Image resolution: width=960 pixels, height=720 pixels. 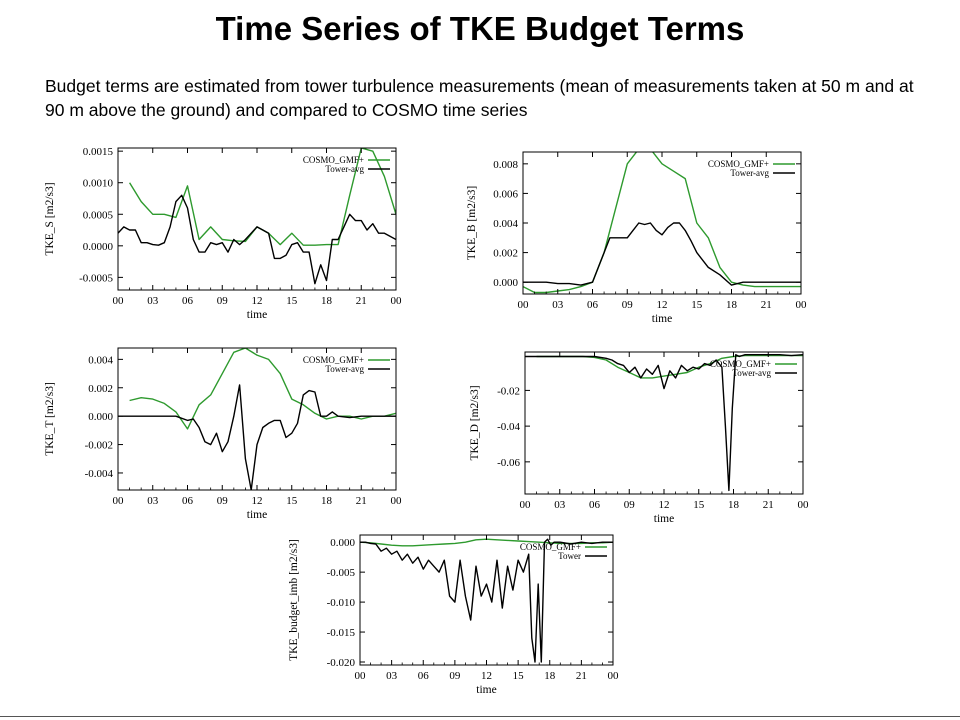 I want to click on y-axis-label: TKE_budget_imb [m2/s3], so click(x=294, y=600).